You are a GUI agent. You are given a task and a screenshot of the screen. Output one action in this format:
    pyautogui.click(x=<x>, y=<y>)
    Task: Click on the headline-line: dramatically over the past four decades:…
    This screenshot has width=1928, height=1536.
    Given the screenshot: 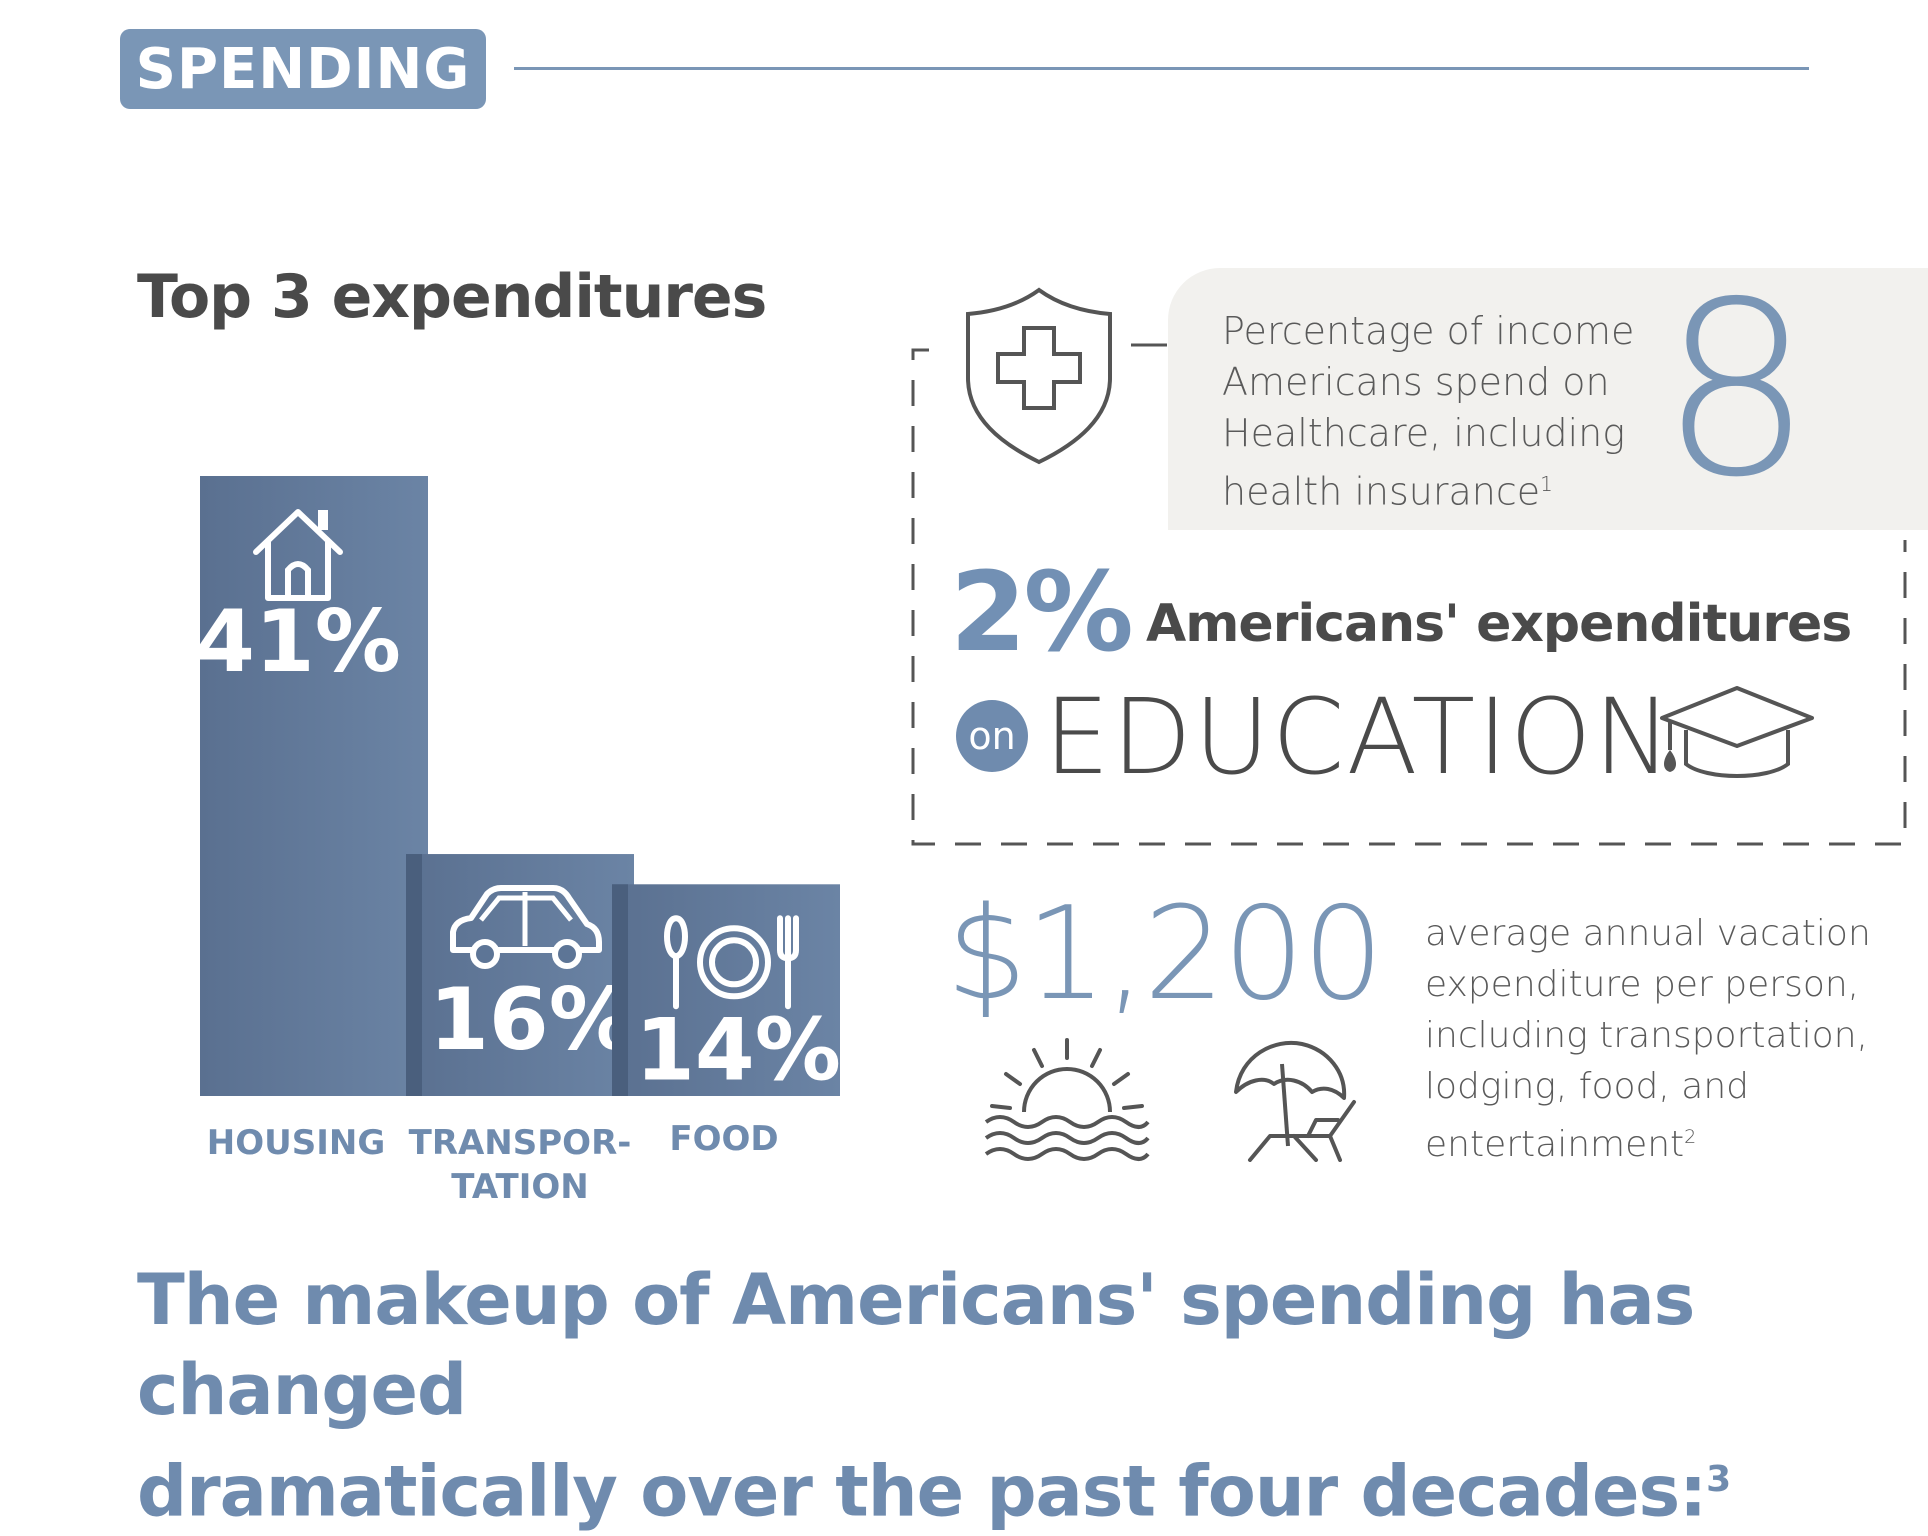 What is the action you would take?
    pyautogui.click(x=934, y=1491)
    